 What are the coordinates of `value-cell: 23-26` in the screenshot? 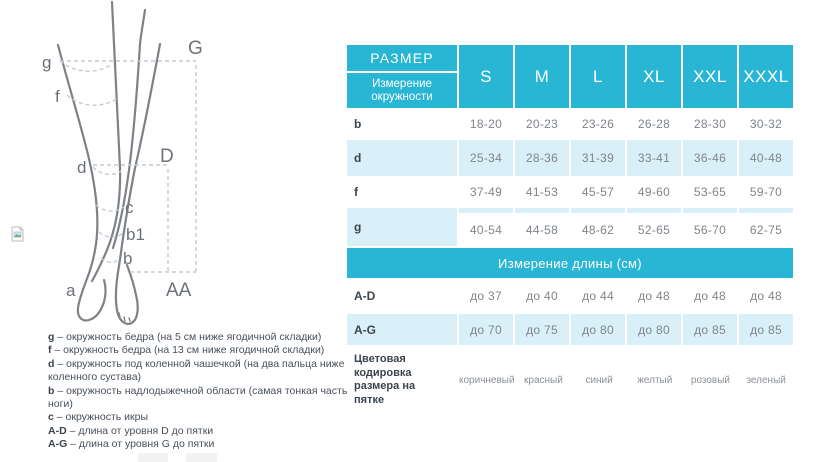 It's located at (598, 124).